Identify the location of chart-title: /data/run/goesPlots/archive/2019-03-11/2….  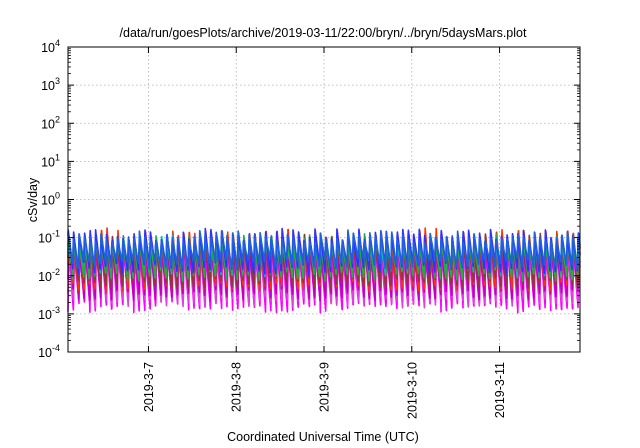
(323, 33).